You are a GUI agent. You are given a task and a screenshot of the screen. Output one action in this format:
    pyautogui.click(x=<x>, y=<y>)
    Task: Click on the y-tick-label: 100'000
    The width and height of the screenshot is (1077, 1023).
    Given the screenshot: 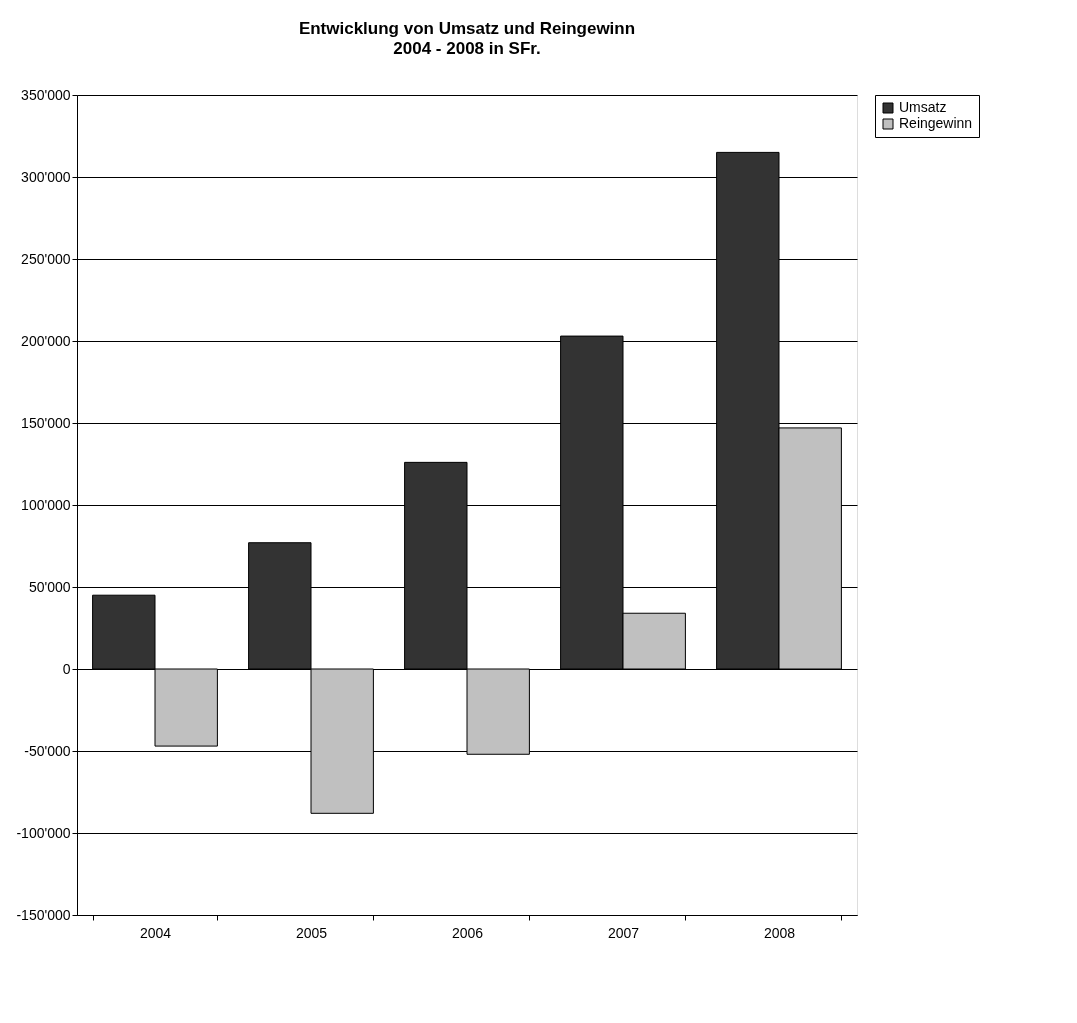 What is the action you would take?
    pyautogui.click(x=46, y=504)
    